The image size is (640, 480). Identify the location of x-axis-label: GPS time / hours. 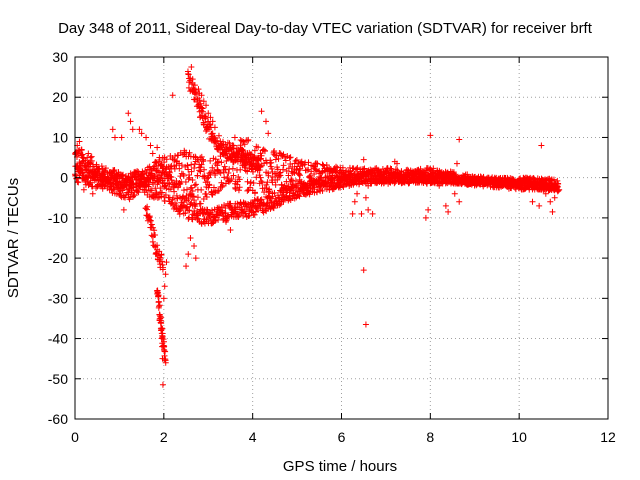
(340, 466).